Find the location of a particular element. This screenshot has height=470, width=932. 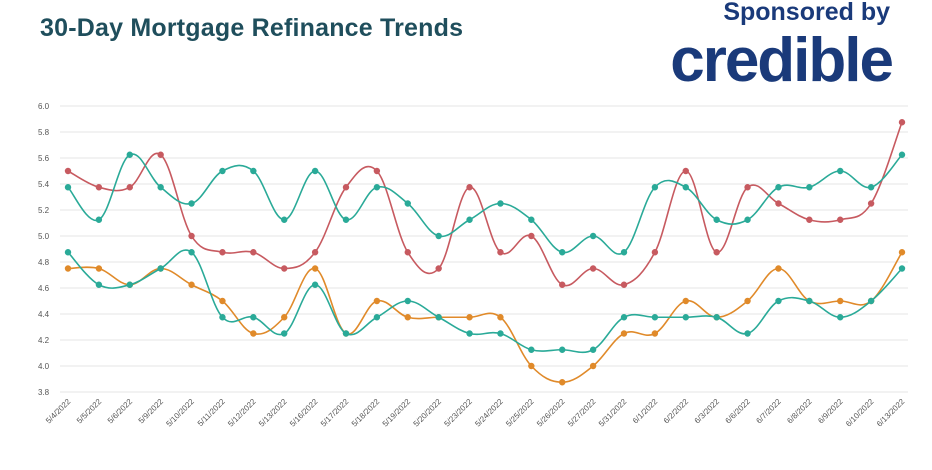

y-tick-label: 4.6 is located at coordinates (44, 288).